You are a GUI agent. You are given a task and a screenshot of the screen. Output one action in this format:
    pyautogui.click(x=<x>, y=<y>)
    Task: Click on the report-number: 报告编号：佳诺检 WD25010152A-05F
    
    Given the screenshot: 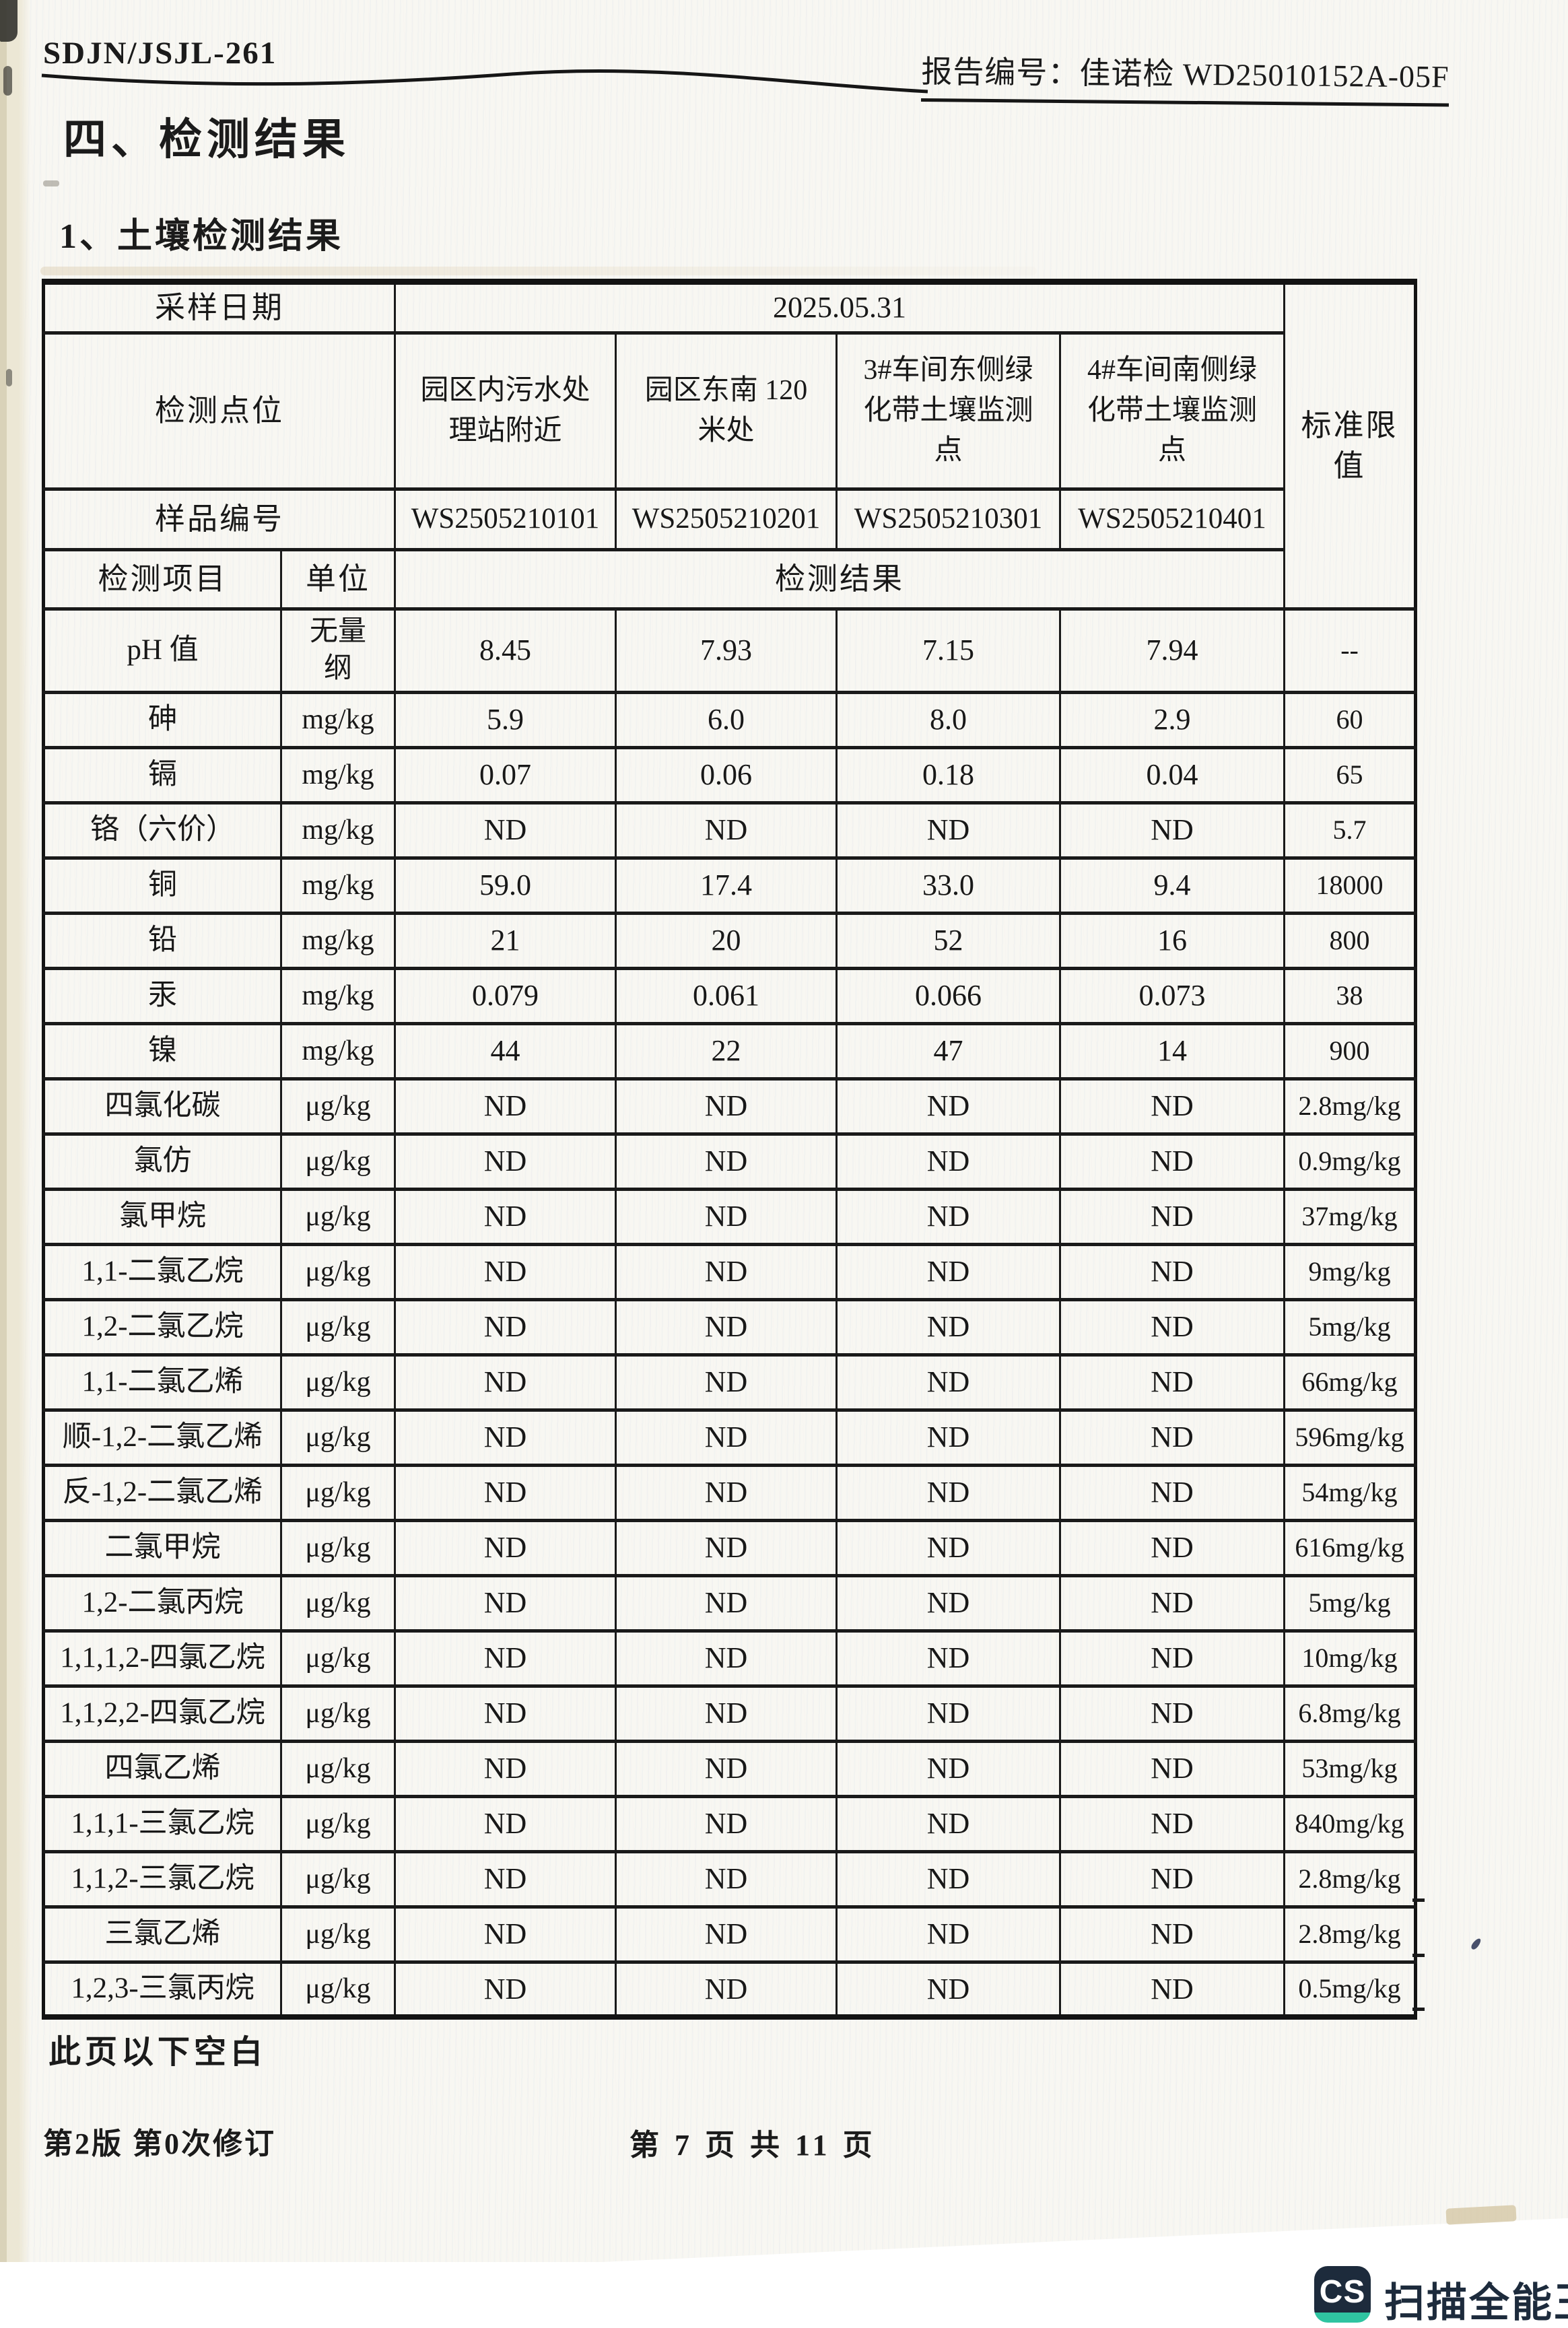 What is the action you would take?
    pyautogui.click(x=1185, y=77)
    